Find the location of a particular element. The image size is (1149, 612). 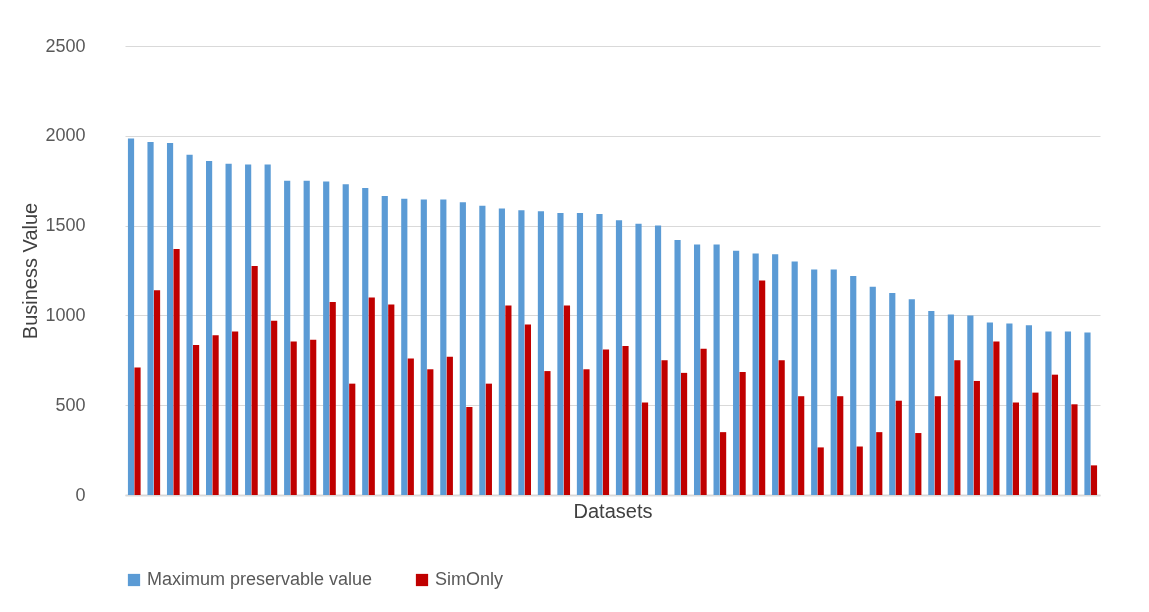

y-tick-label: 1000 is located at coordinates (65, 314).